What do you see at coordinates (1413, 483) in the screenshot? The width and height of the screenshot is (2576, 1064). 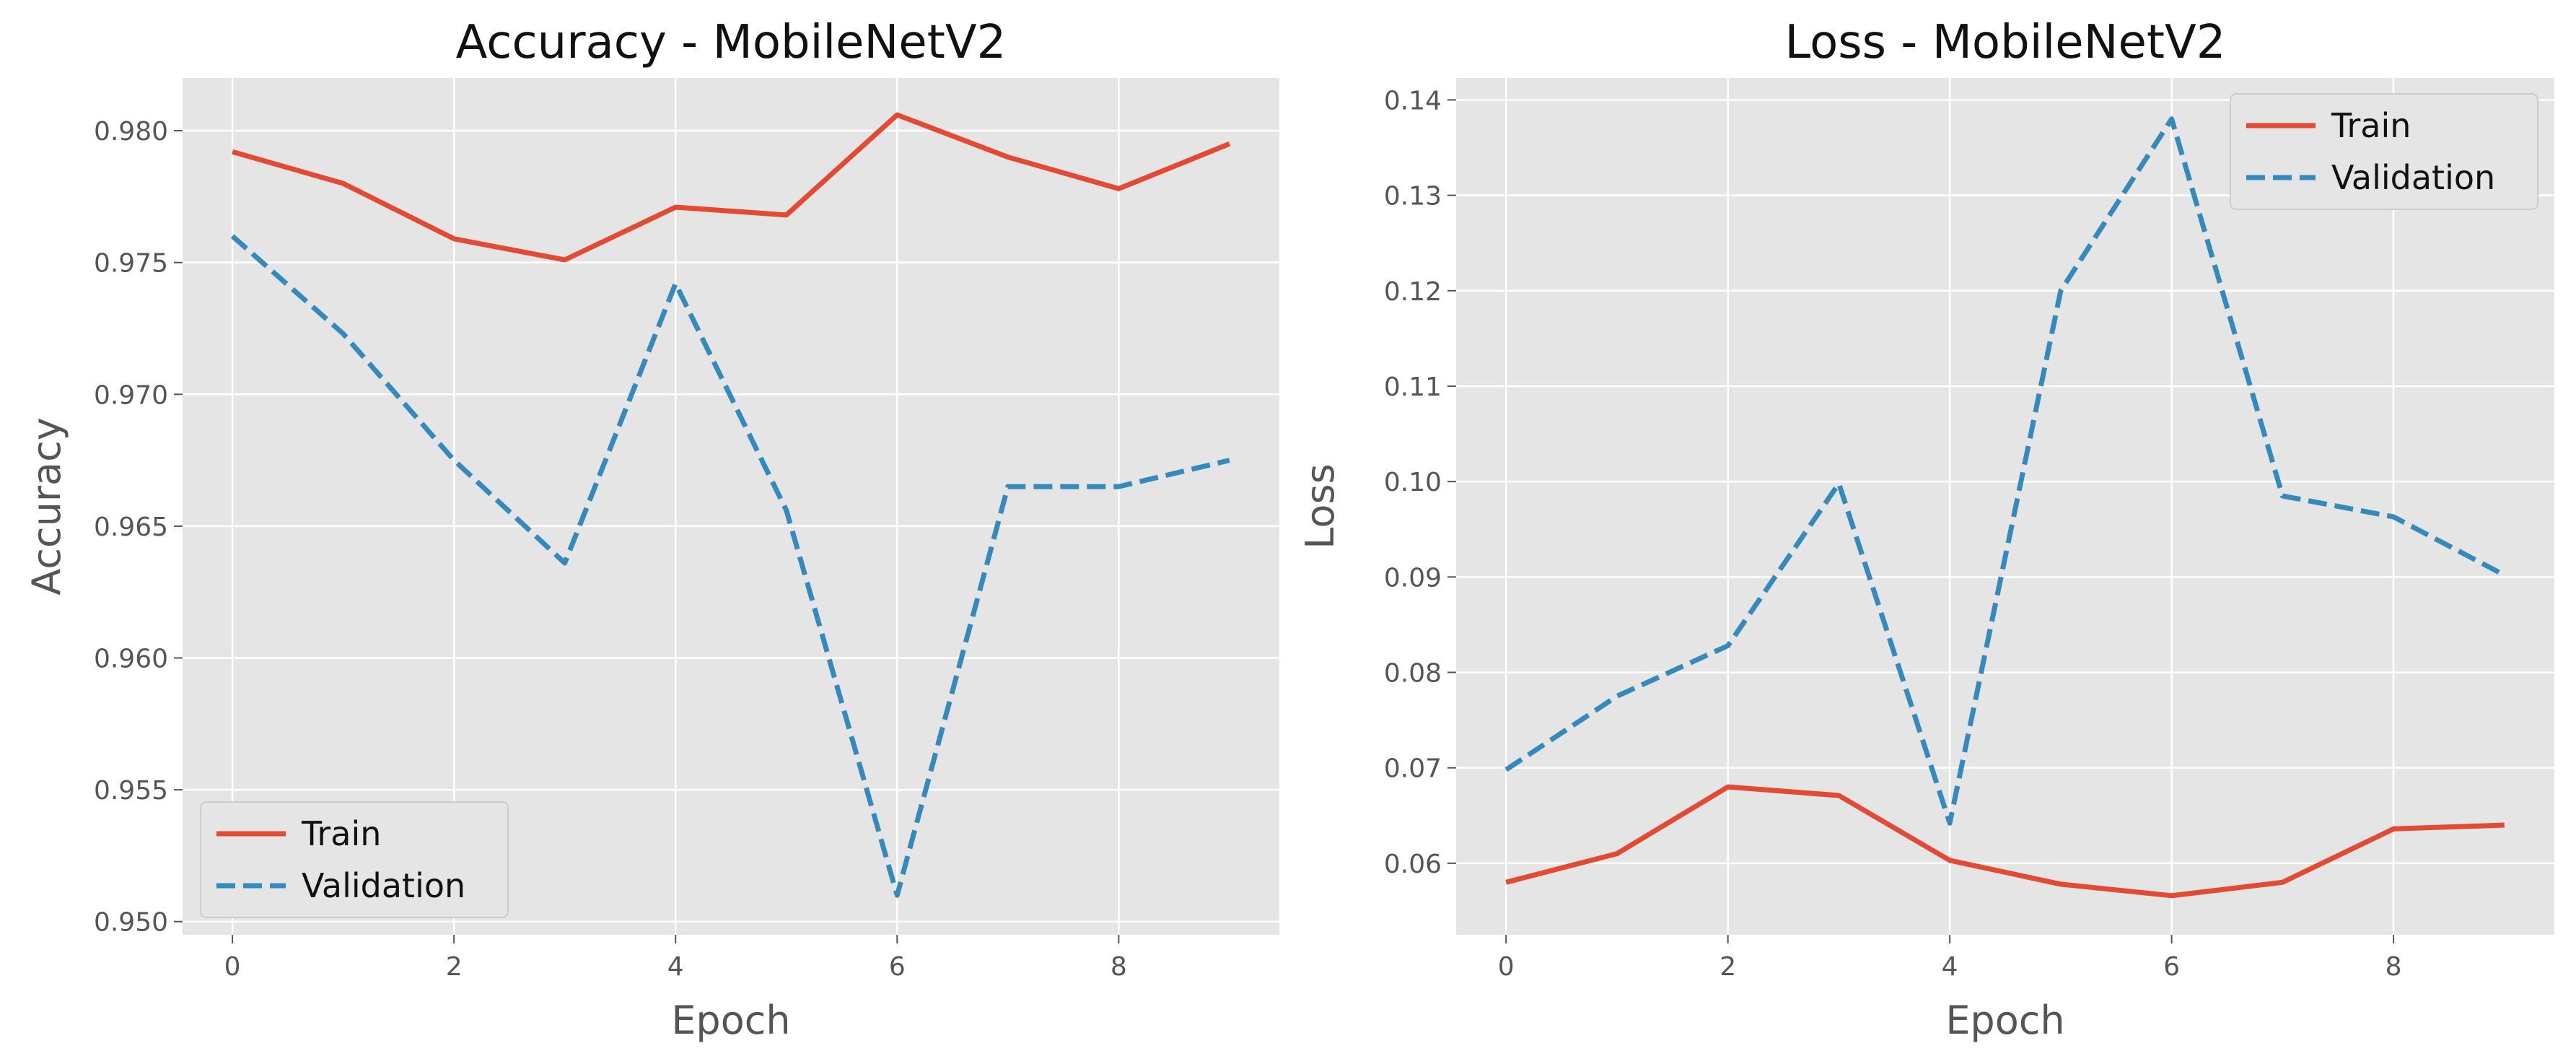 I see `y-tick-label: 0.10` at bounding box center [1413, 483].